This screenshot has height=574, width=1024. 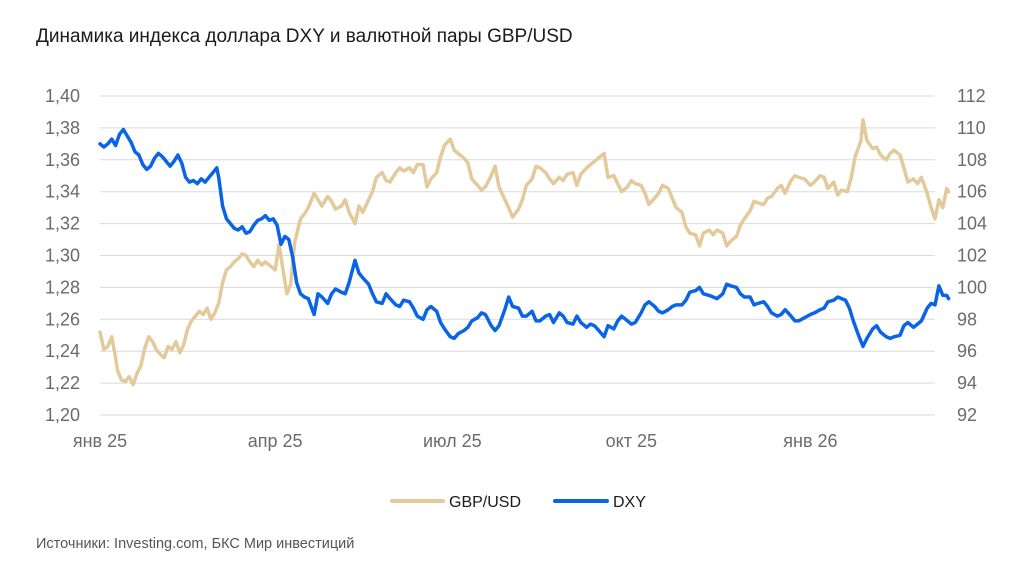 What do you see at coordinates (967, 351) in the screenshot?
I see `y-right-tick-label: 96` at bounding box center [967, 351].